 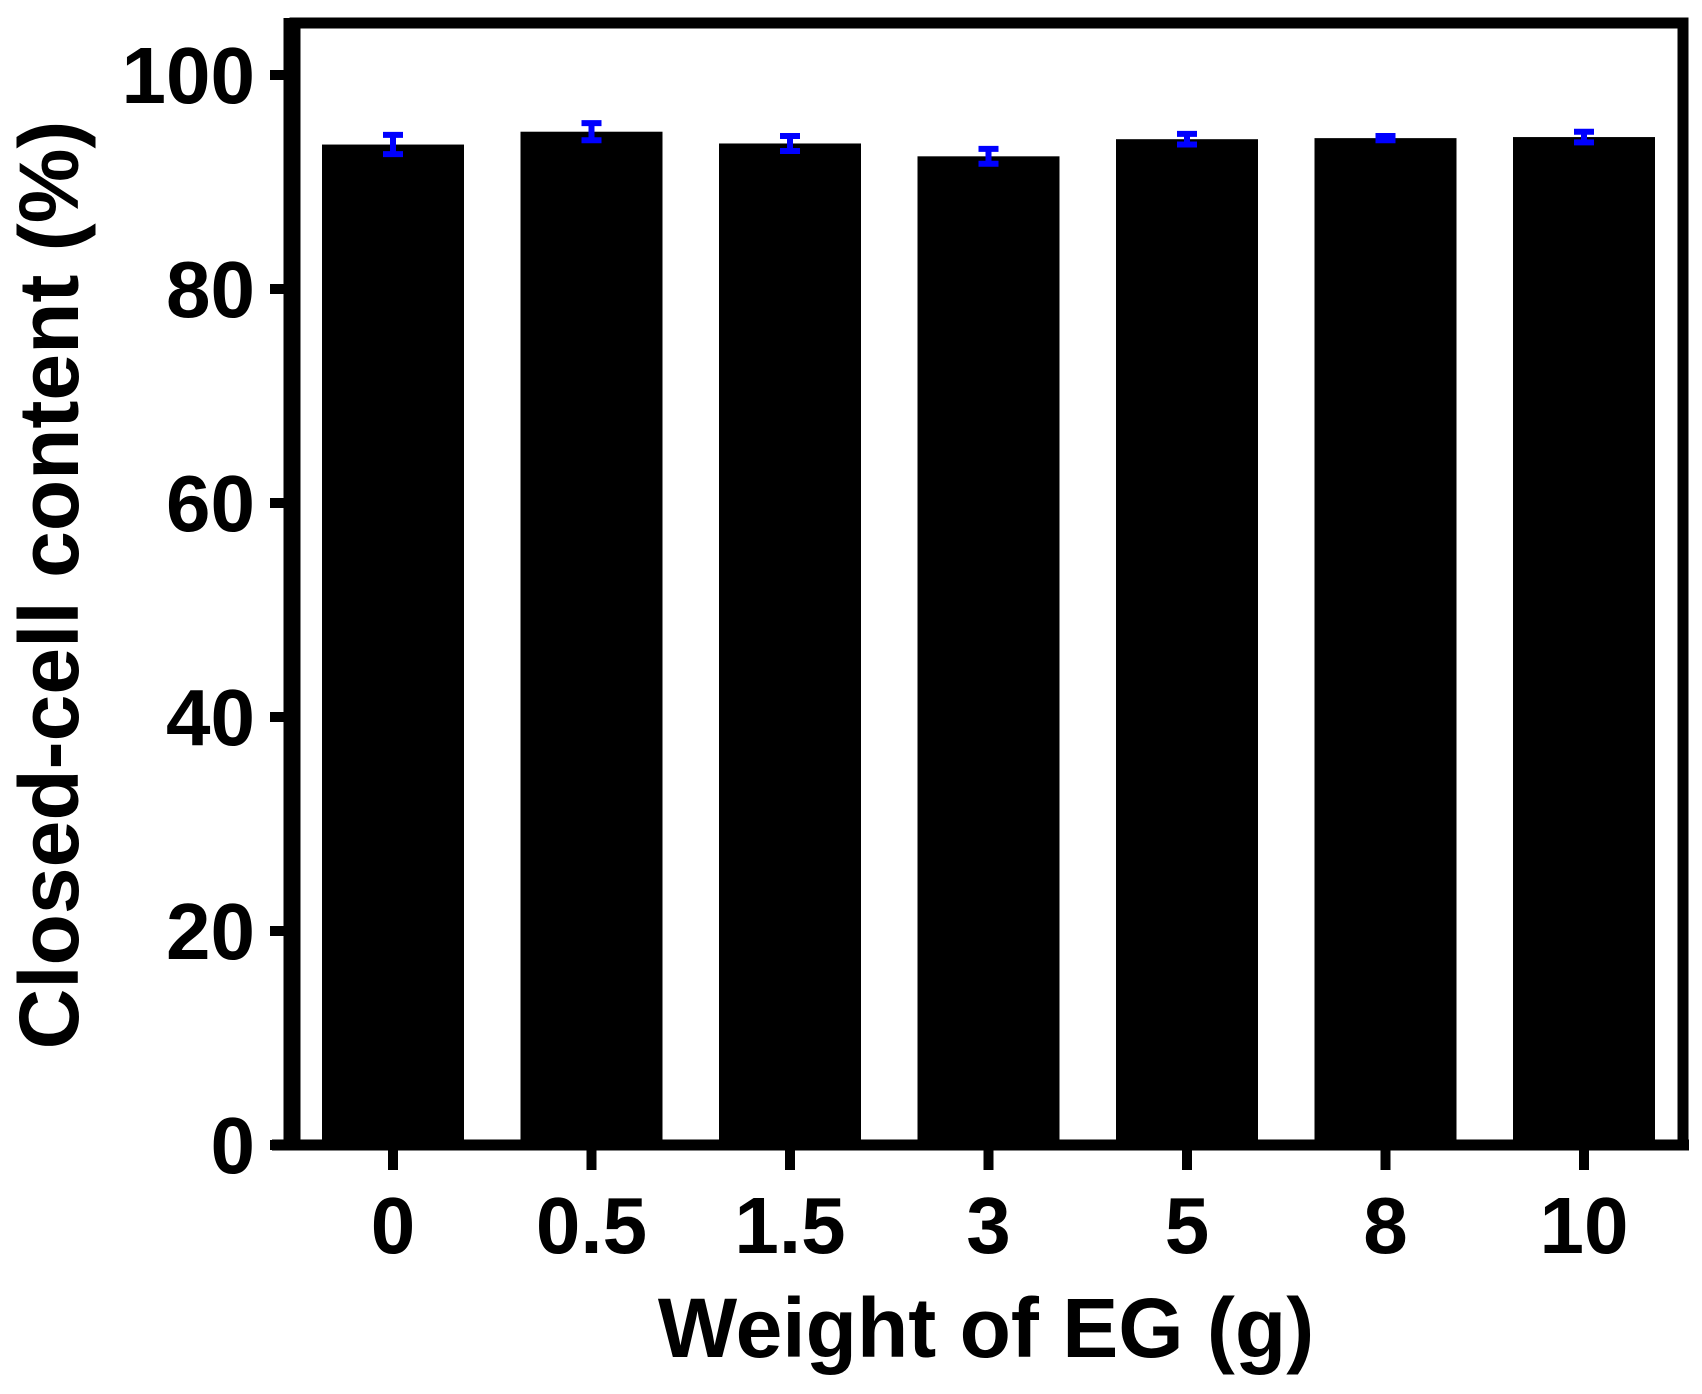 What do you see at coordinates (790, 143) in the screenshot?
I see `error-bar-1.5` at bounding box center [790, 143].